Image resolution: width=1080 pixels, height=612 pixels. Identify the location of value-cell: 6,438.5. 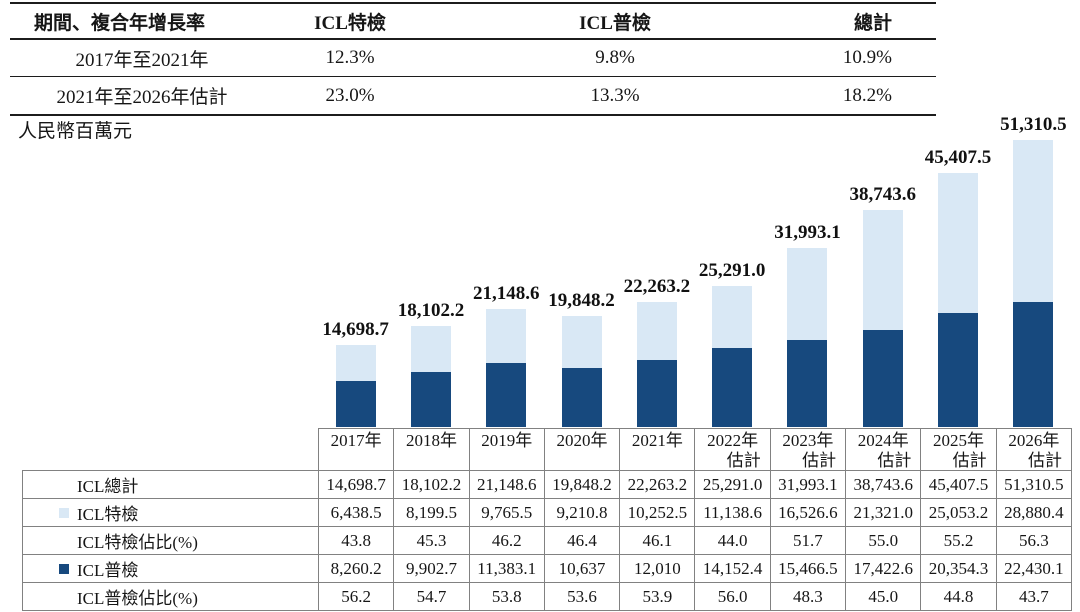
(356, 512).